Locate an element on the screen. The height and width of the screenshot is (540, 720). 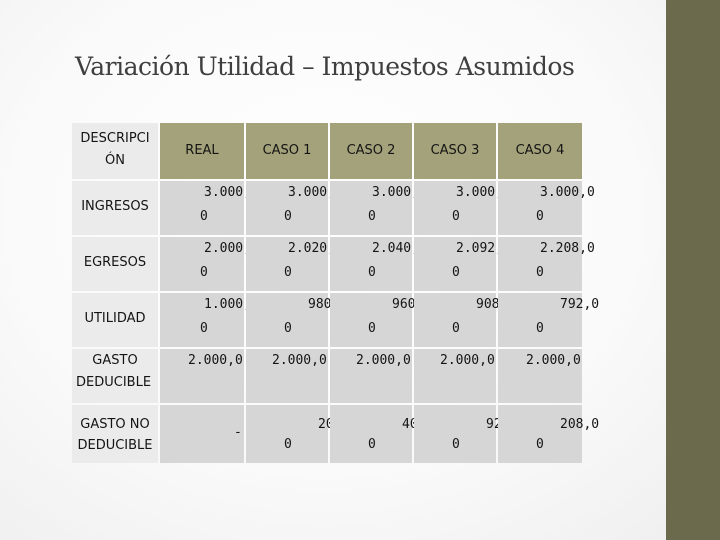
header-col-caso-1: CASO 1 is located at coordinates (287, 151).